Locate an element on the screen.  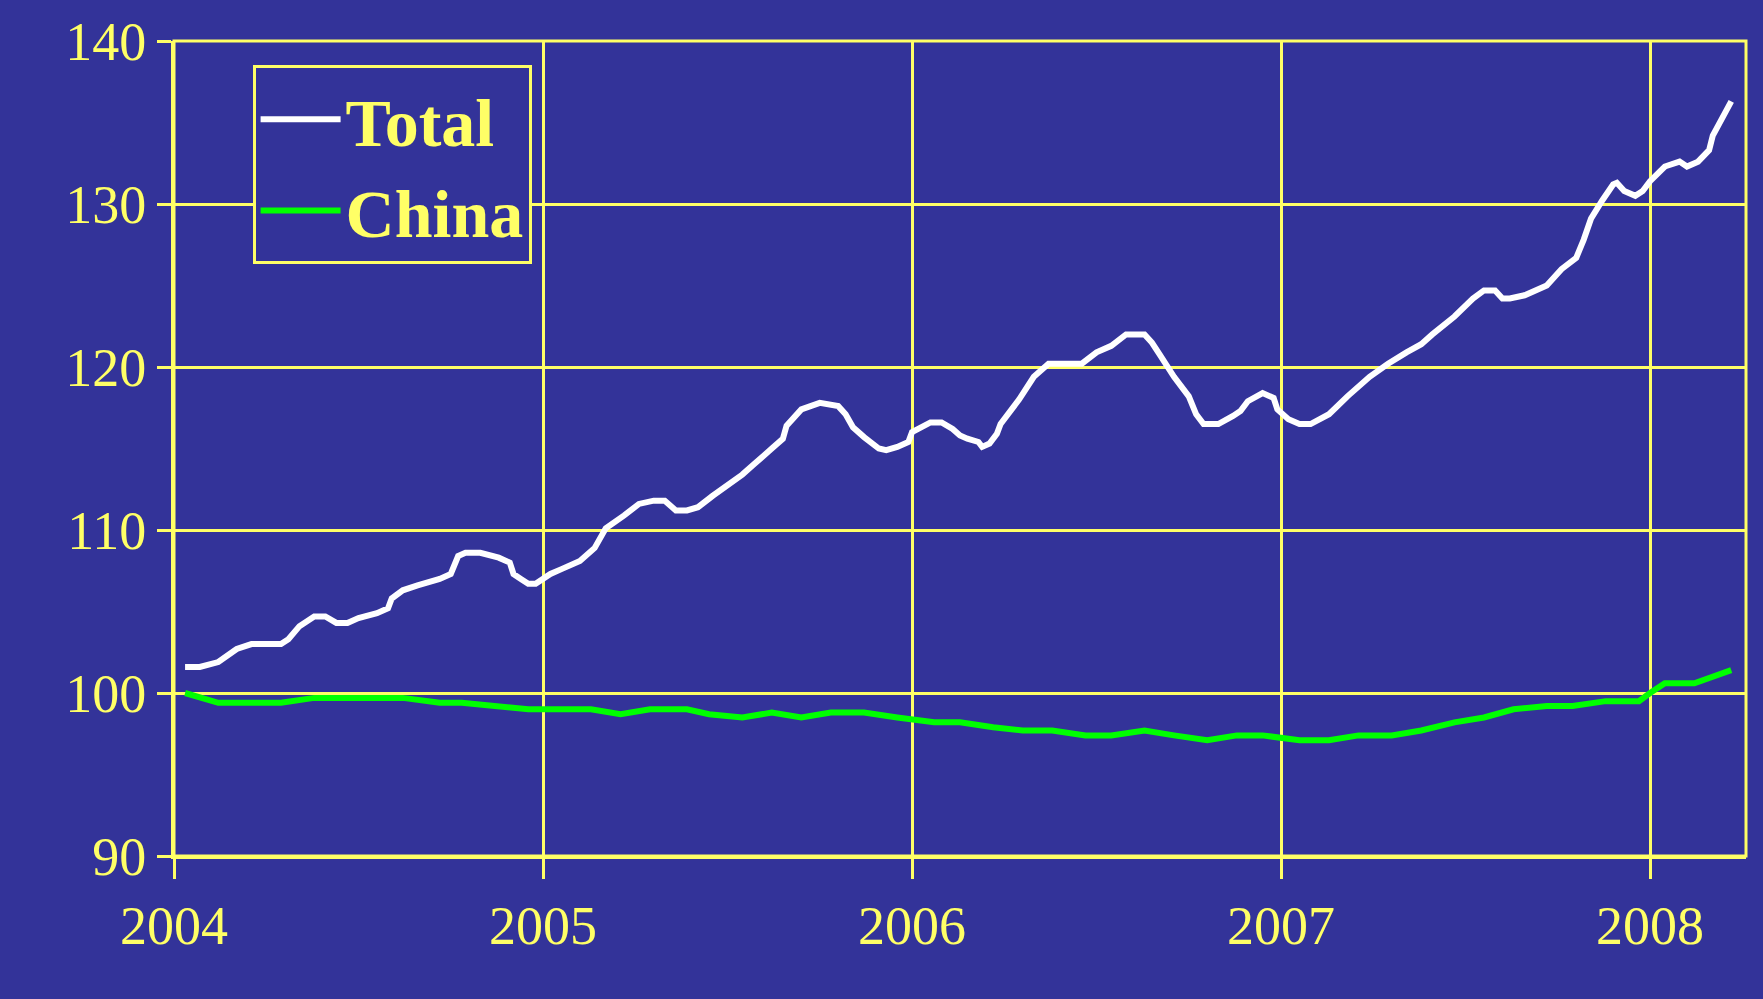
legend-label: China is located at coordinates (434, 214).